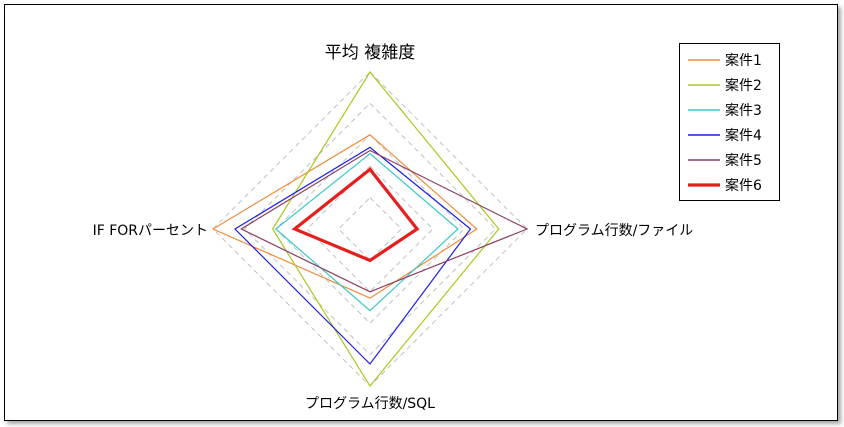 The image size is (844, 427). What do you see at coordinates (743, 60) in the screenshot?
I see `legend-label-1: 案件1` at bounding box center [743, 60].